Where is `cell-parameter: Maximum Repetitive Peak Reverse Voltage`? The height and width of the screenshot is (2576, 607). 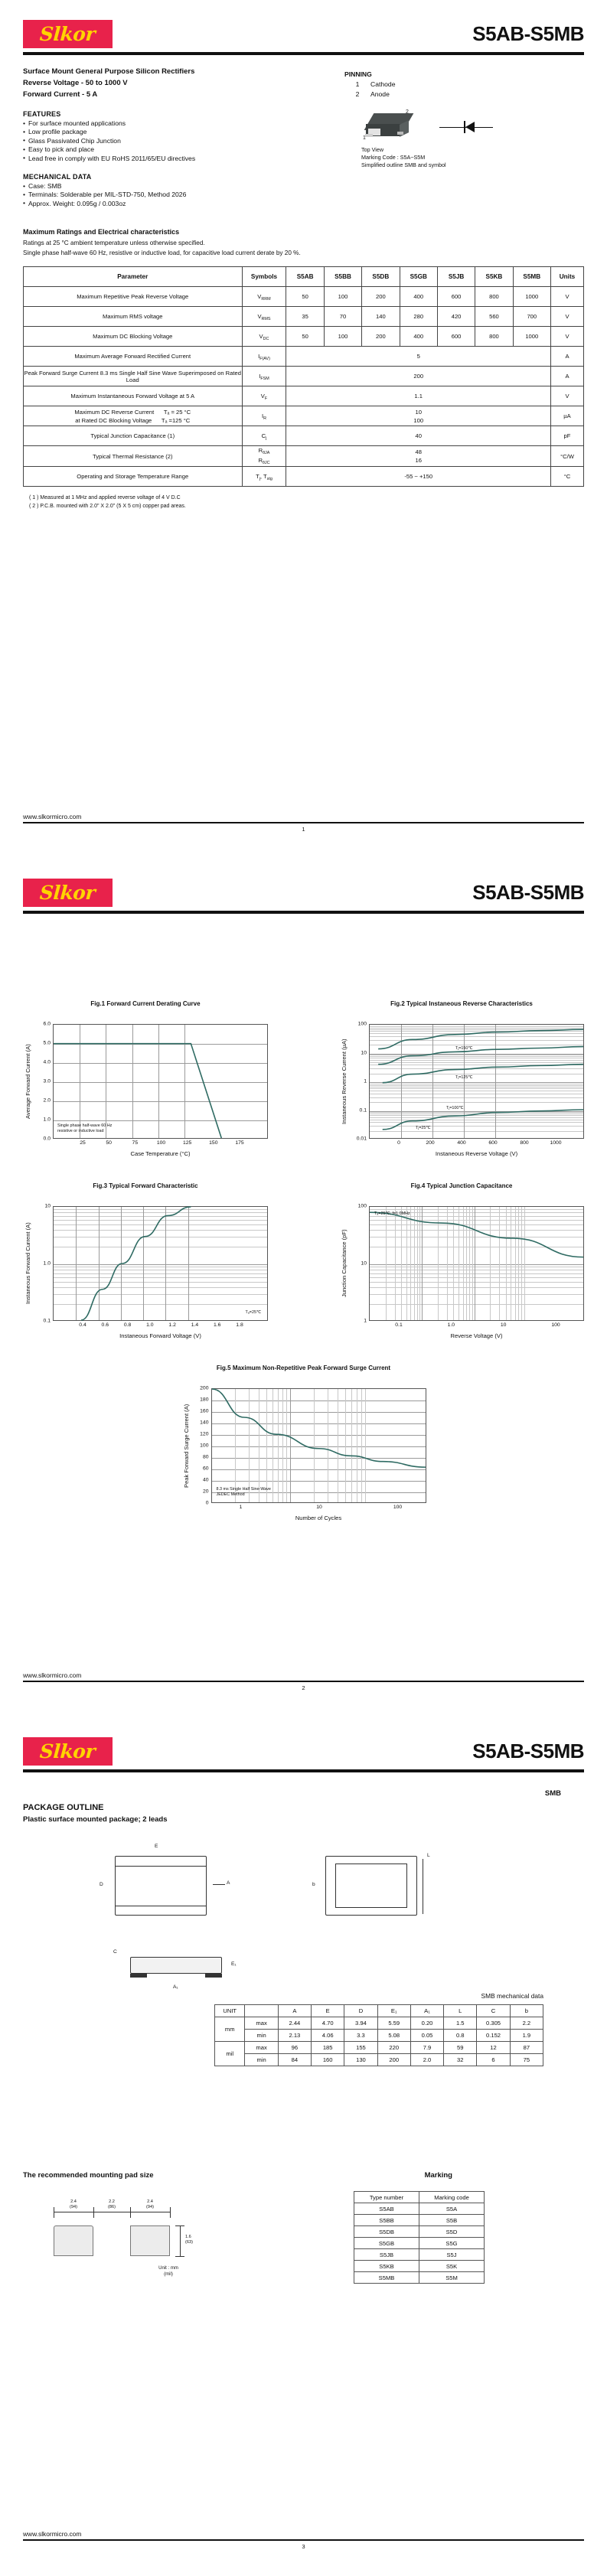 cell-parameter: Maximum Repetitive Peak Reverse Voltage is located at coordinates (133, 297).